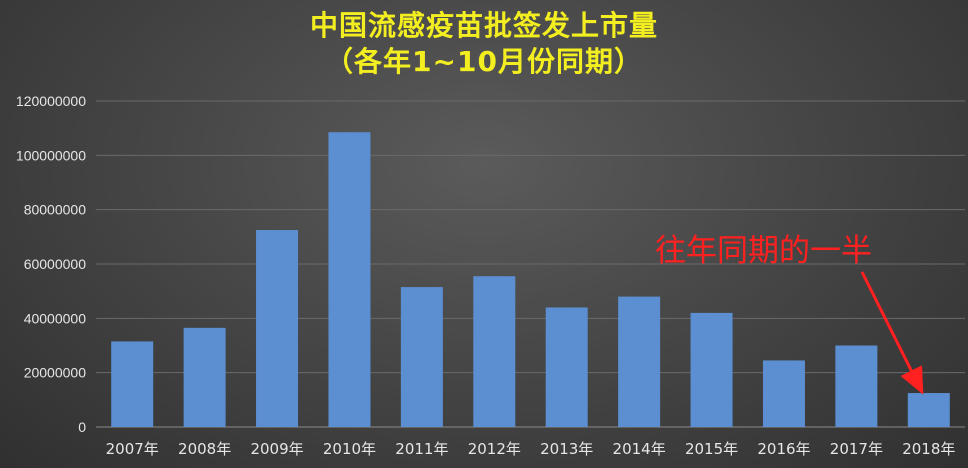 The image size is (968, 468). What do you see at coordinates (82, 427) in the screenshot?
I see `y-tick-label: 0` at bounding box center [82, 427].